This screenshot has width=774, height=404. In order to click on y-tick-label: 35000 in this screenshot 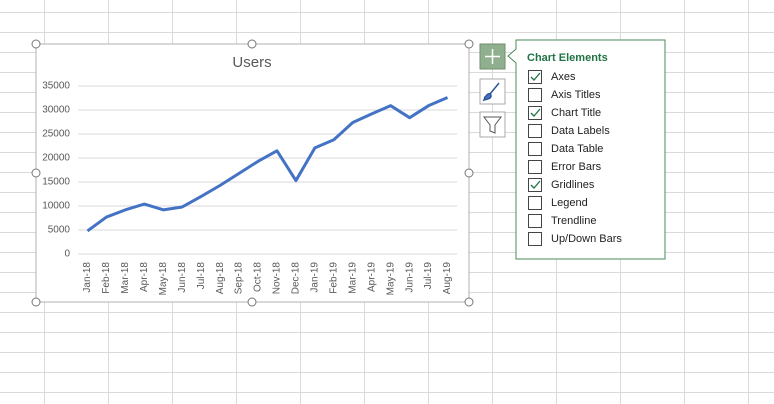, I will do `click(56, 86)`.